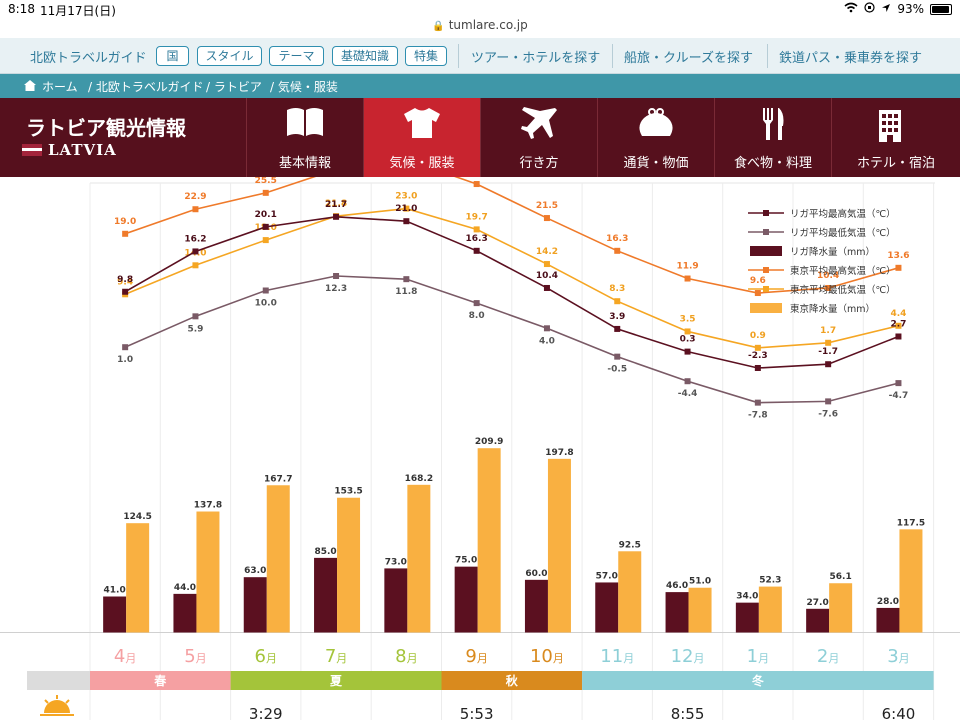 This screenshot has height=720, width=960. Describe the element at coordinates (612, 56) in the screenshot. I see `nav-divider` at that location.